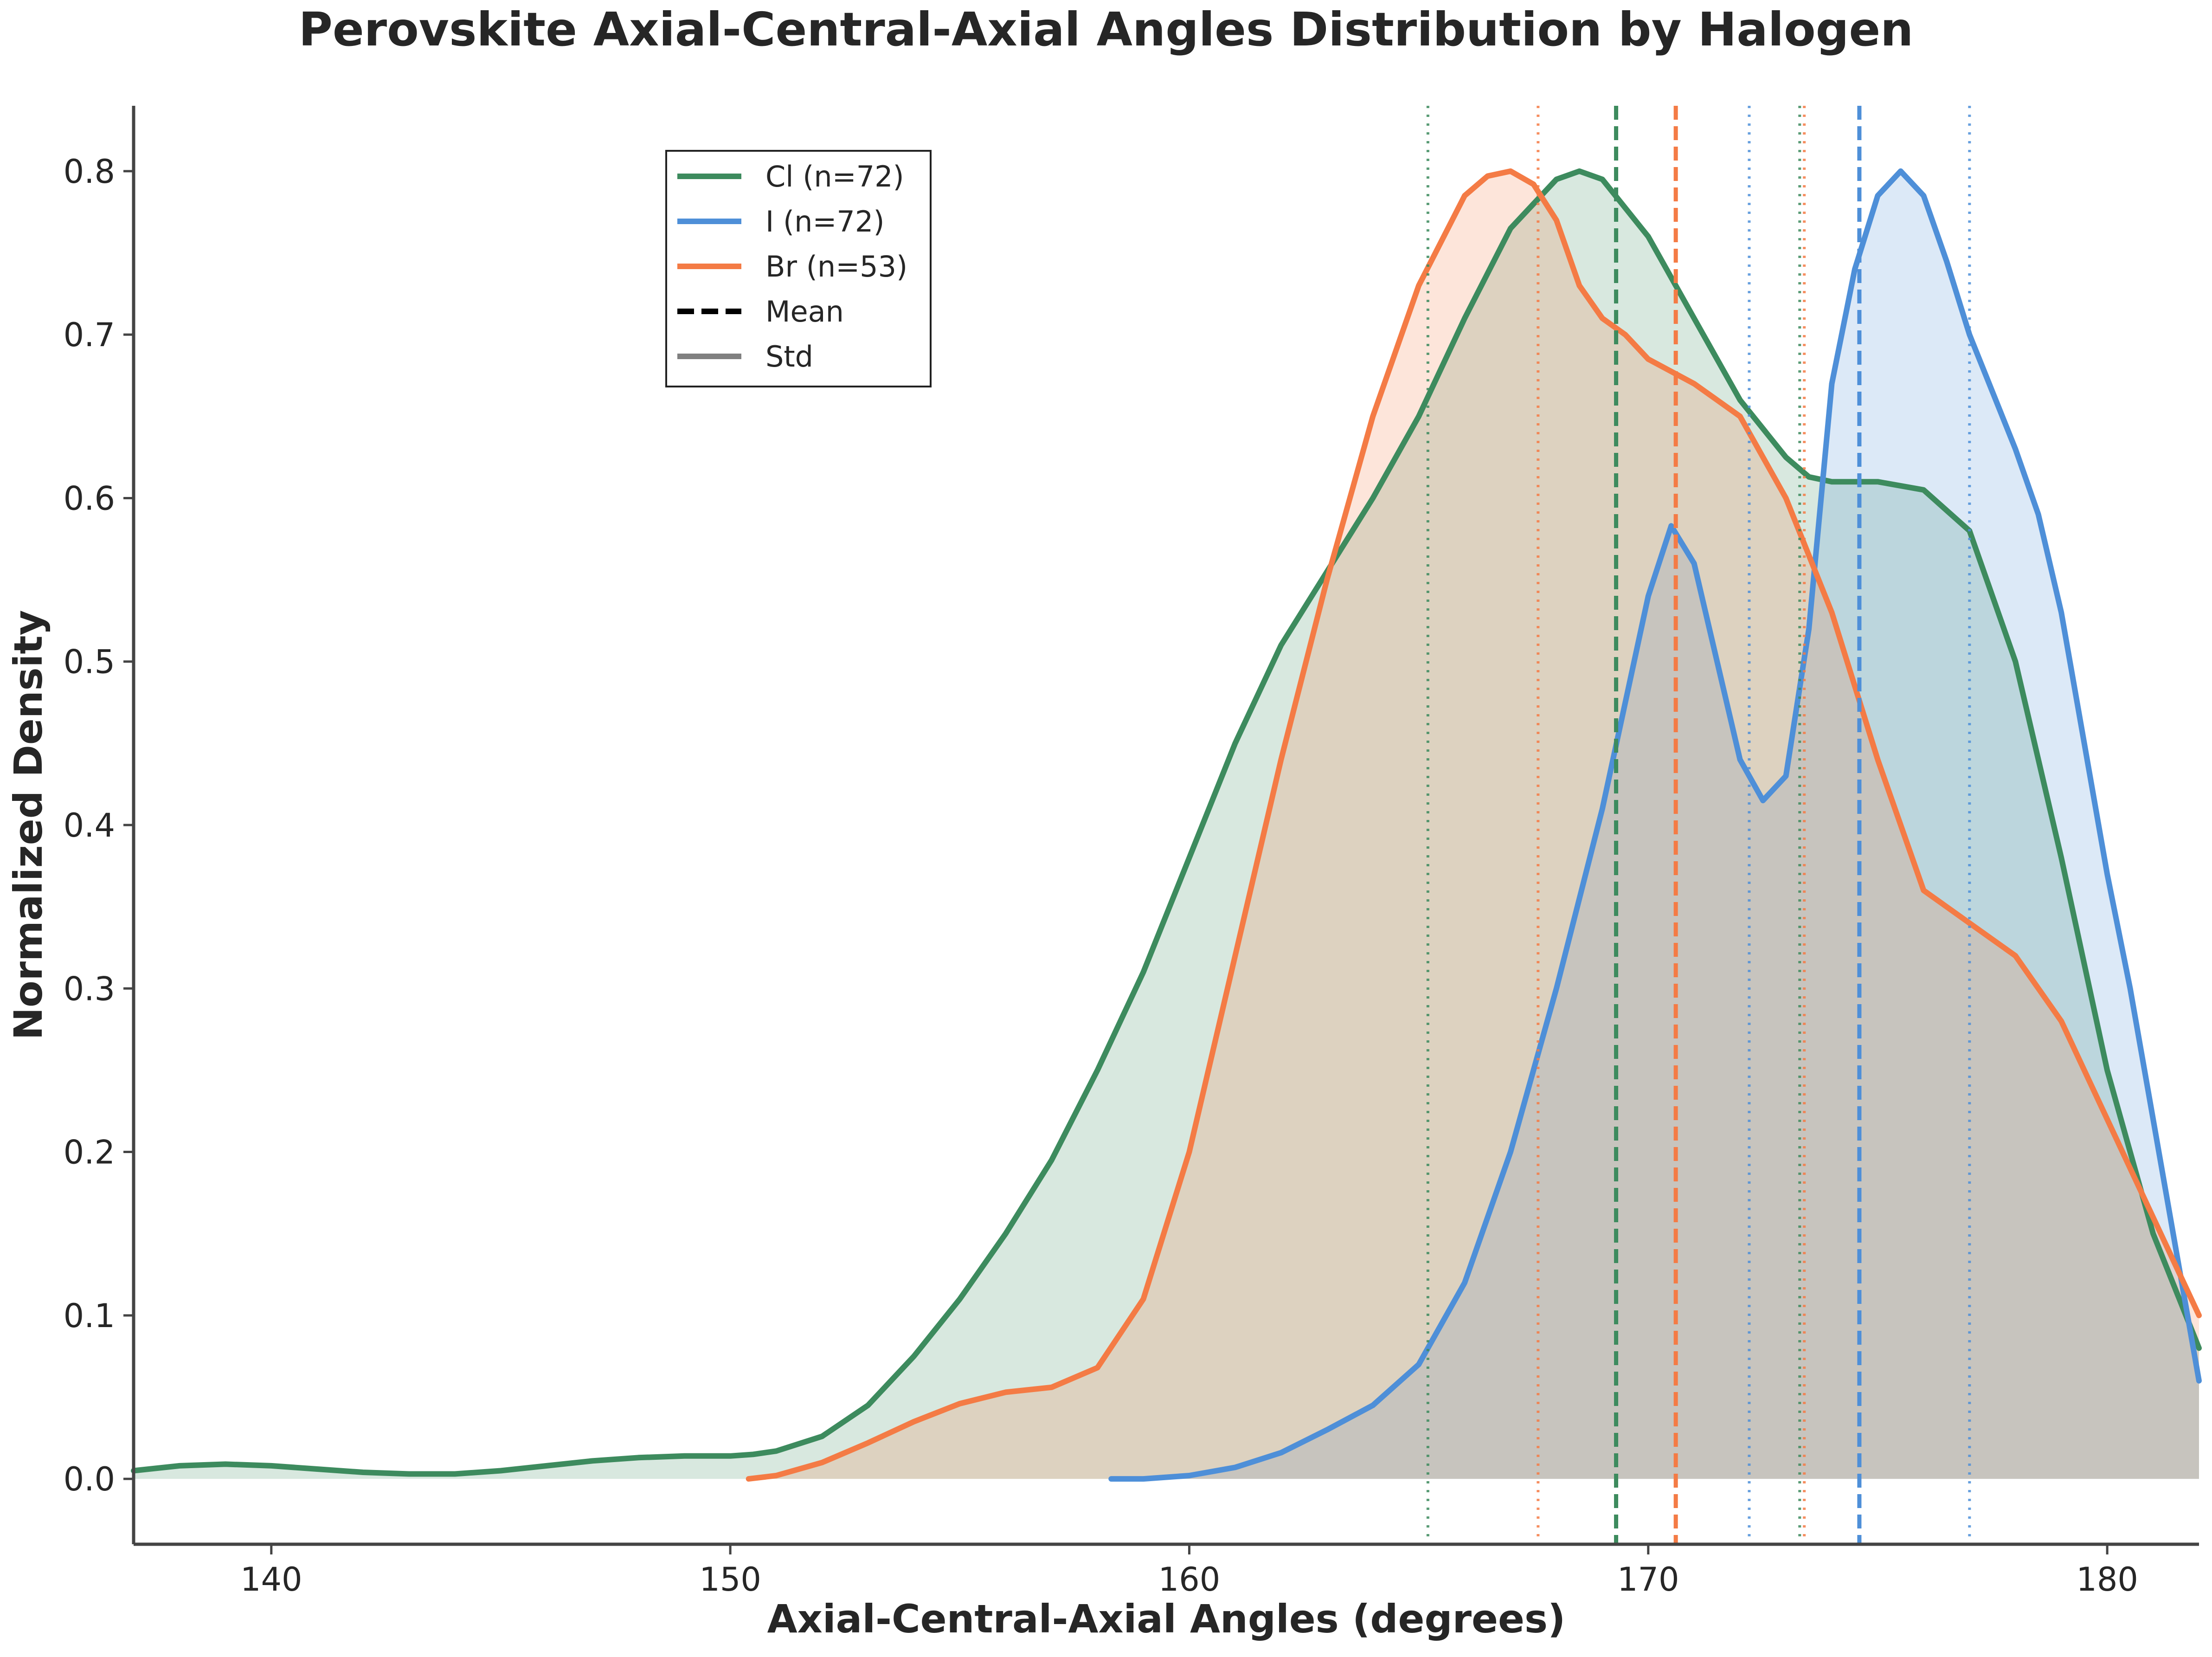 The height and width of the screenshot is (1657, 2212). I want to click on legend: Cl (n=72) I (n=72) Br (n=53) Mean Std, so click(798, 268).